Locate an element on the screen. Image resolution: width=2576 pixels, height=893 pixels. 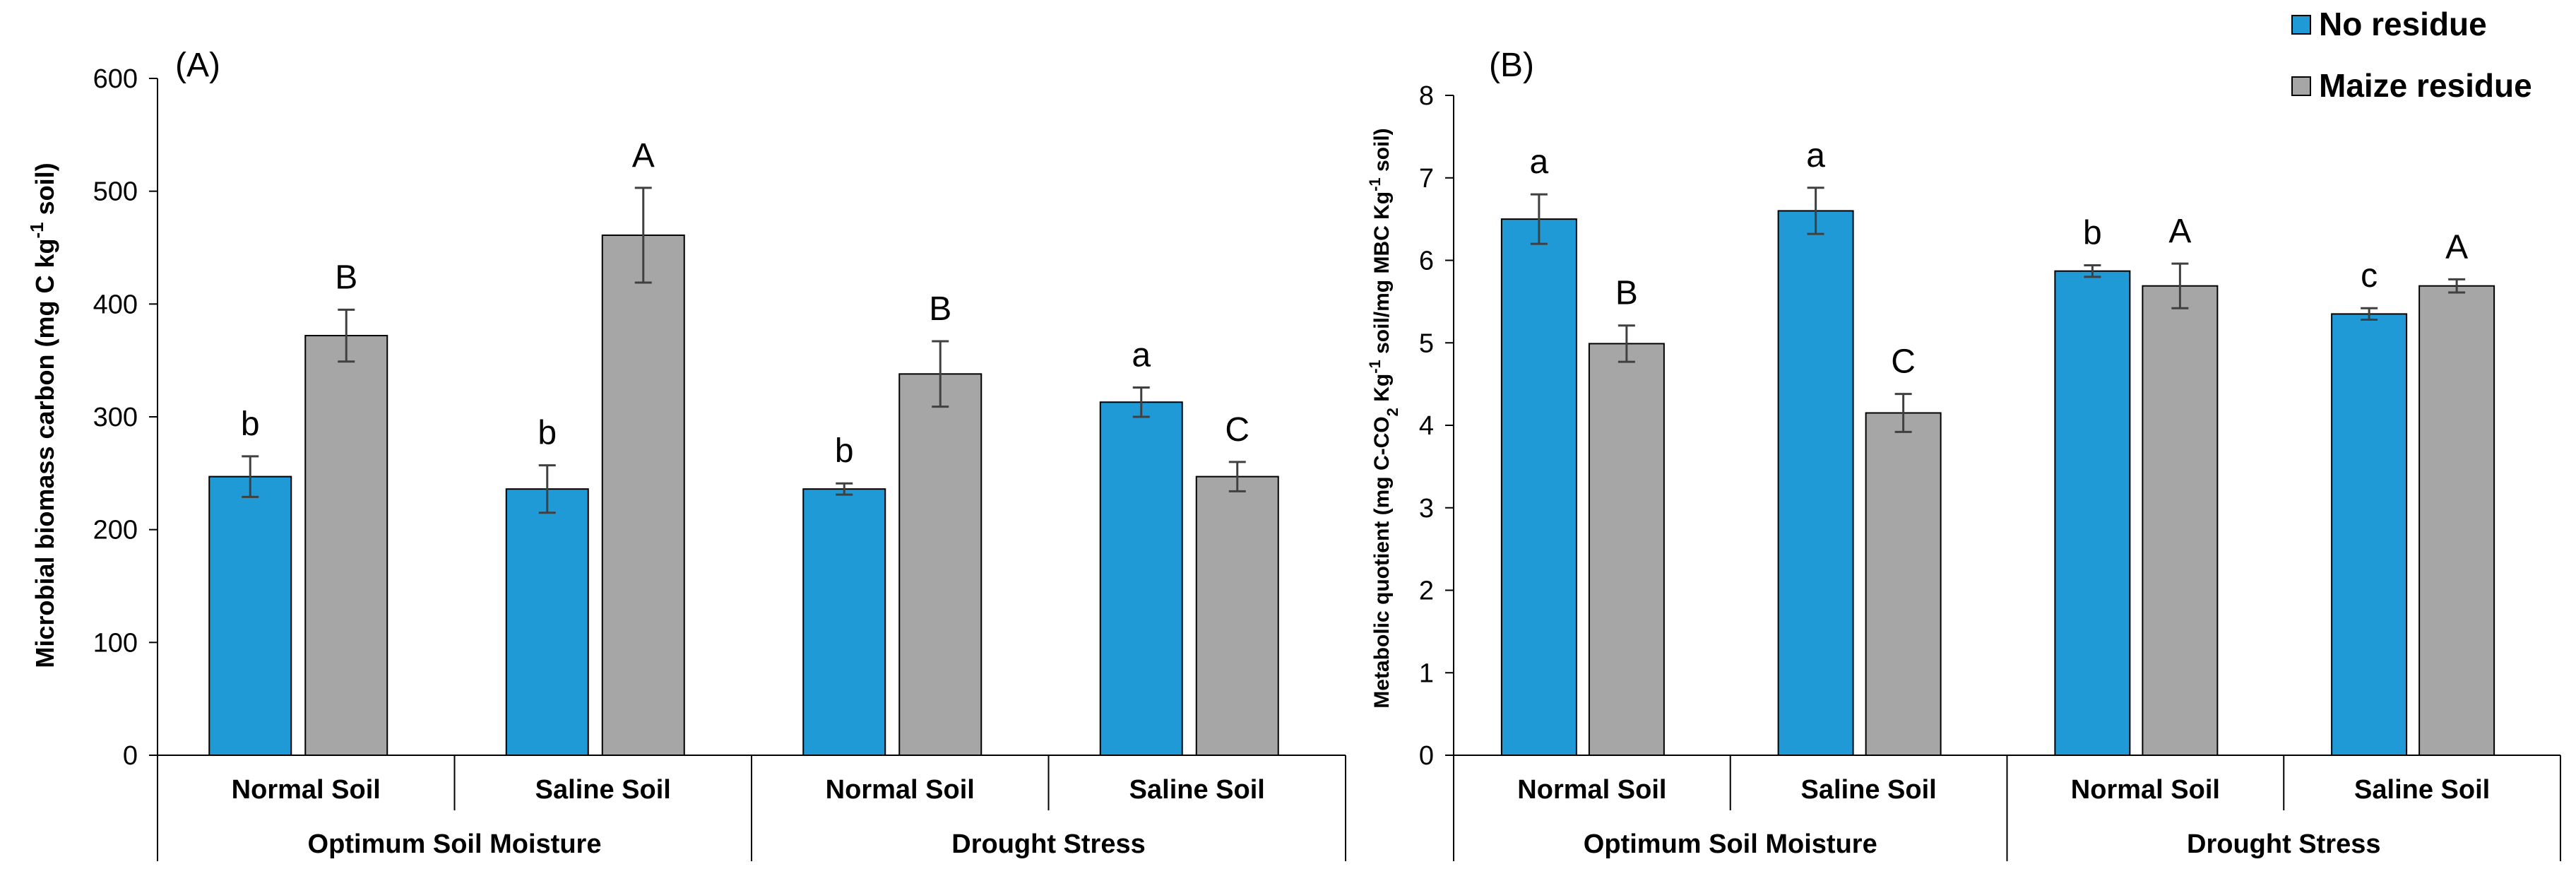
panel-b-ylabel-sub: 2 is located at coordinates (1392, 412).